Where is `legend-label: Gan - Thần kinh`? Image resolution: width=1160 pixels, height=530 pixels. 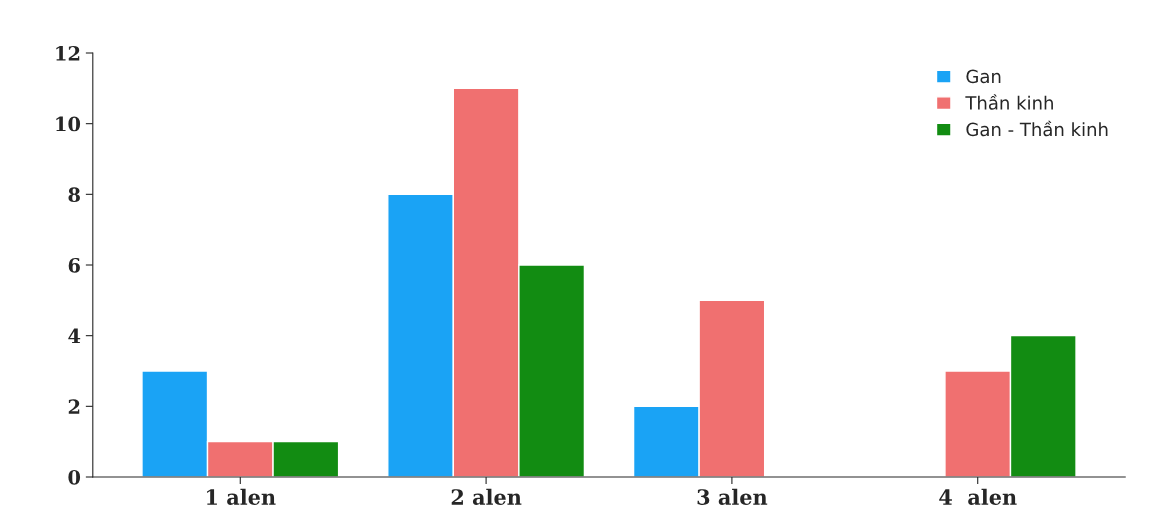 legend-label: Gan - Thần kinh is located at coordinates (1037, 128).